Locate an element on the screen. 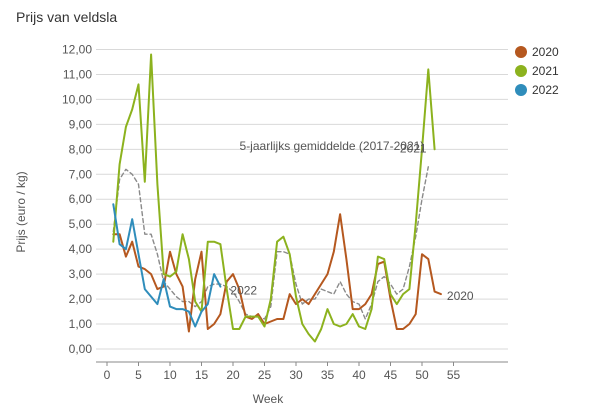  y-tick-label: 7,00 is located at coordinates (81, 174).